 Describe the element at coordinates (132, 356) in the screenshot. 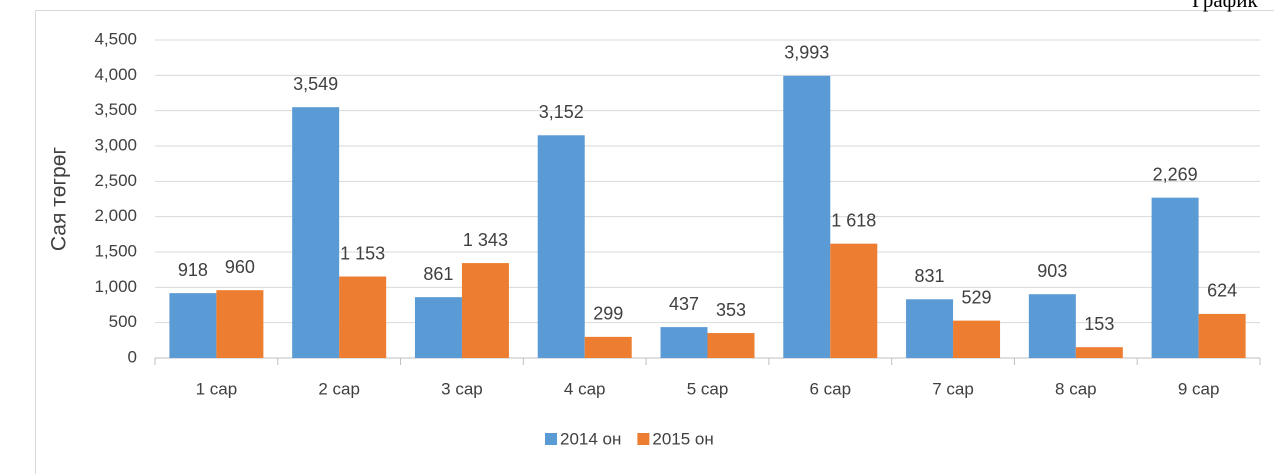

I see `y-tick-label: 0` at that location.